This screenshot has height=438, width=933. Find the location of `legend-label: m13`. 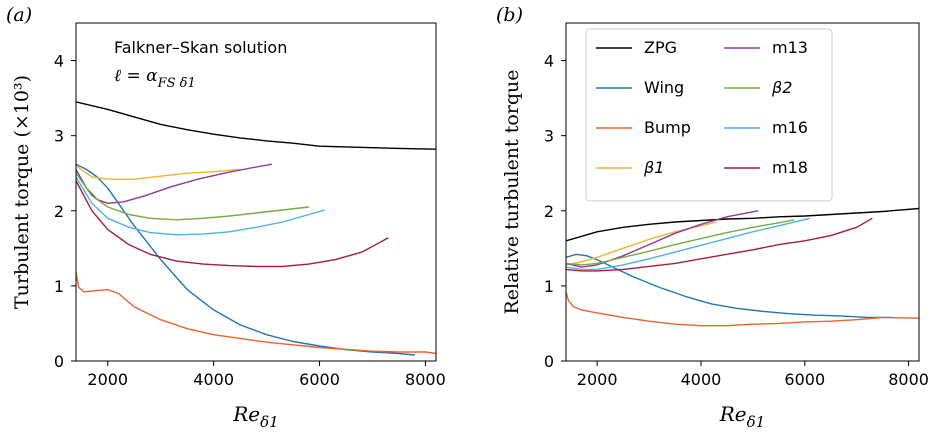

legend-label: m13 is located at coordinates (790, 47).